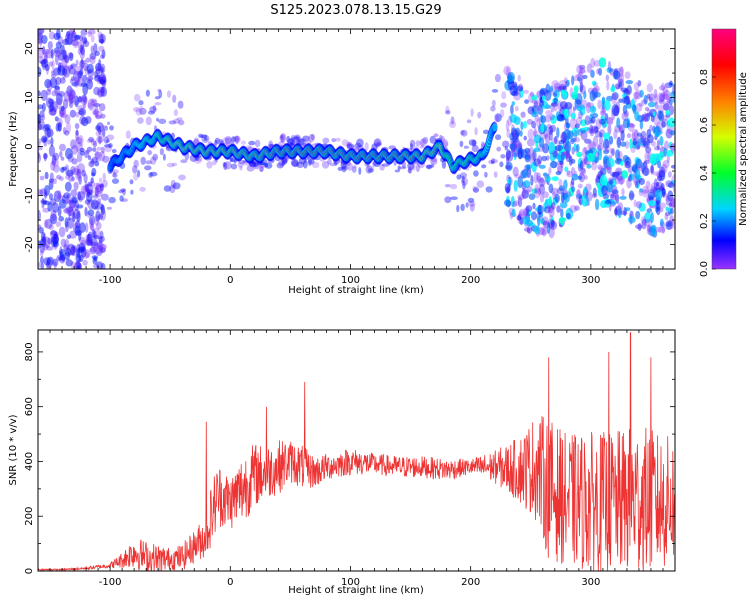 The image size is (750, 600). Describe the element at coordinates (704, 269) in the screenshot. I see `colorbar-tick-label: 0.0` at that location.